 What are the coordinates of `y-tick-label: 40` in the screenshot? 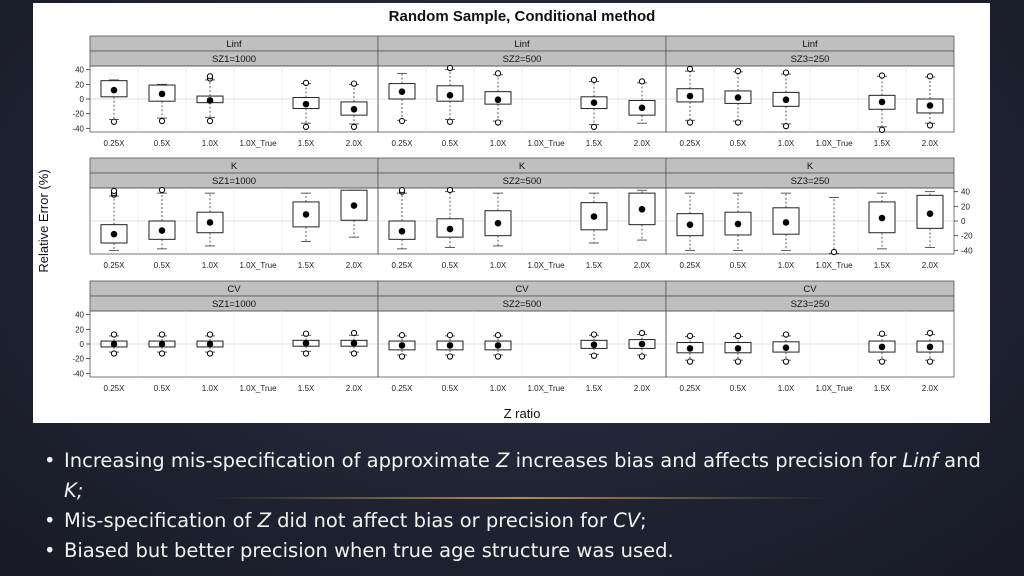 It's located at (79, 70).